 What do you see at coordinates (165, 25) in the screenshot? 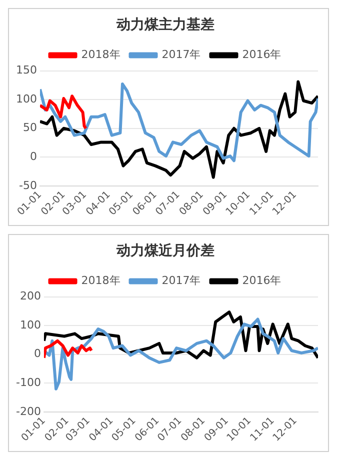
I see `chart-title: 动力煤主力基差` at bounding box center [165, 25].